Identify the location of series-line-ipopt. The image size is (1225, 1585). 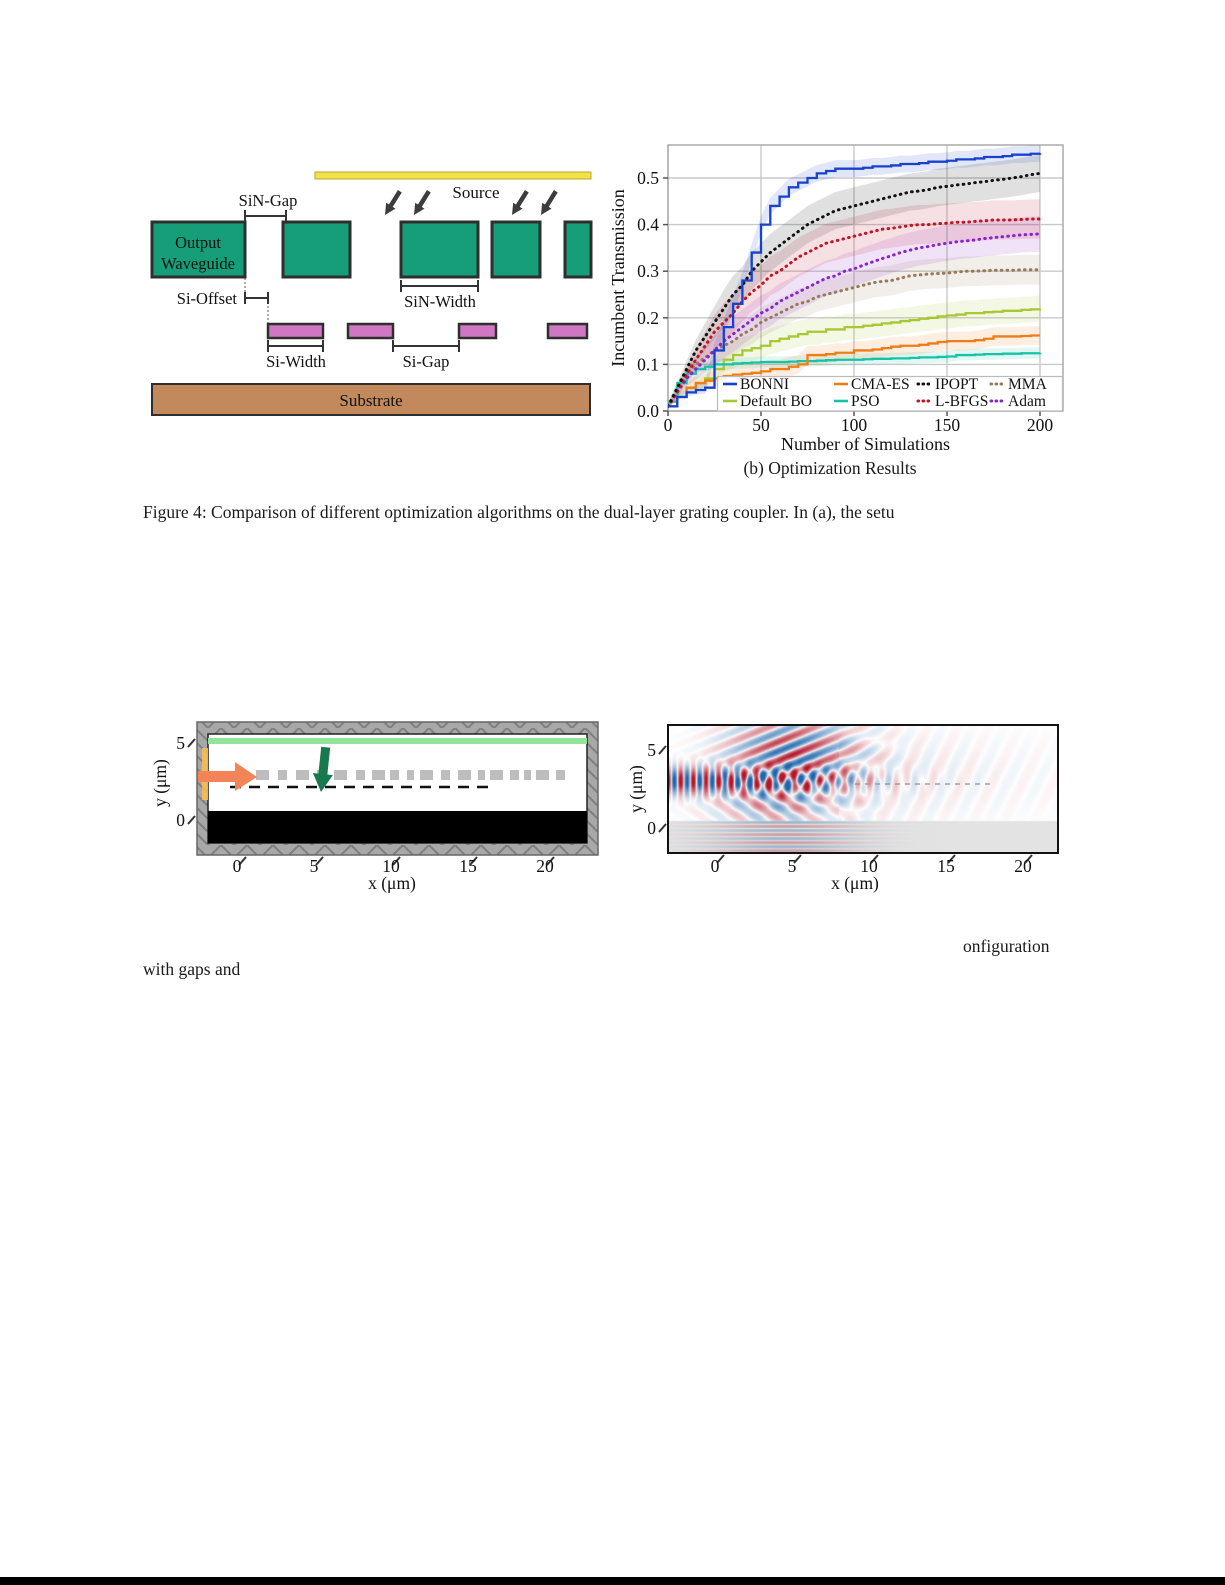
(855, 289).